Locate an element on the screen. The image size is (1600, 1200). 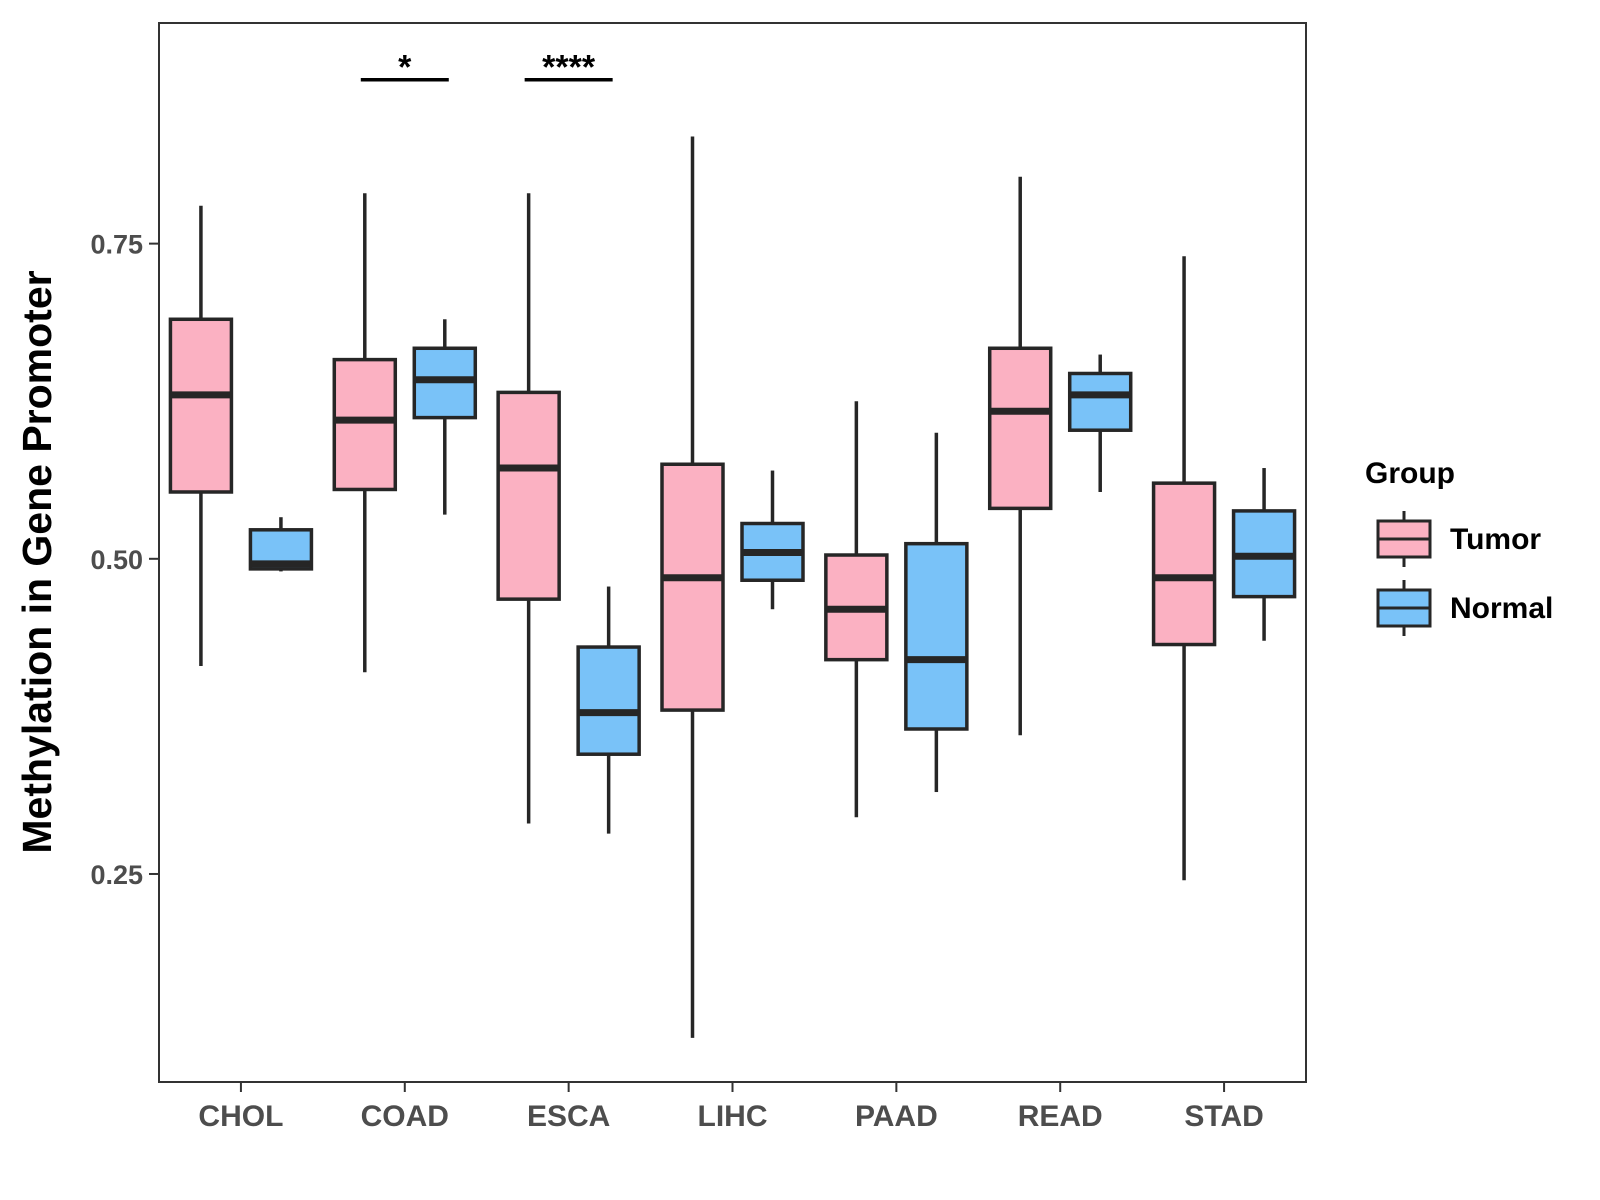
x-tick-label: PAAD is located at coordinates (896, 1116).